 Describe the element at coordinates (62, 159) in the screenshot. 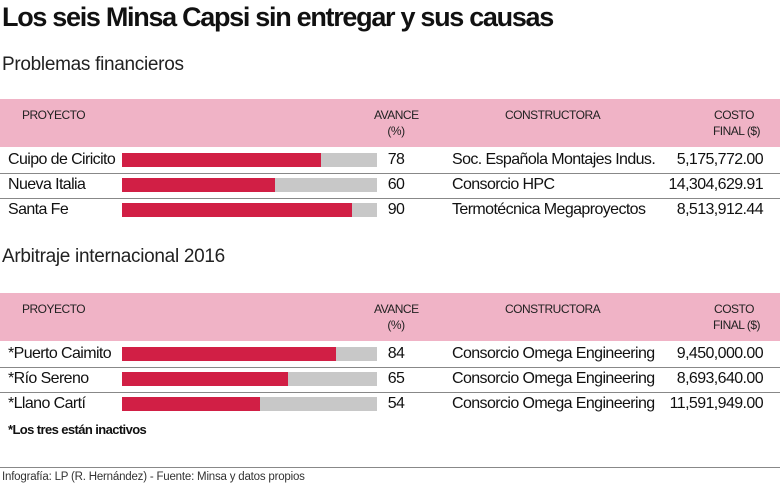

I see `proyecto-name: Cuipo de Ciricito` at that location.